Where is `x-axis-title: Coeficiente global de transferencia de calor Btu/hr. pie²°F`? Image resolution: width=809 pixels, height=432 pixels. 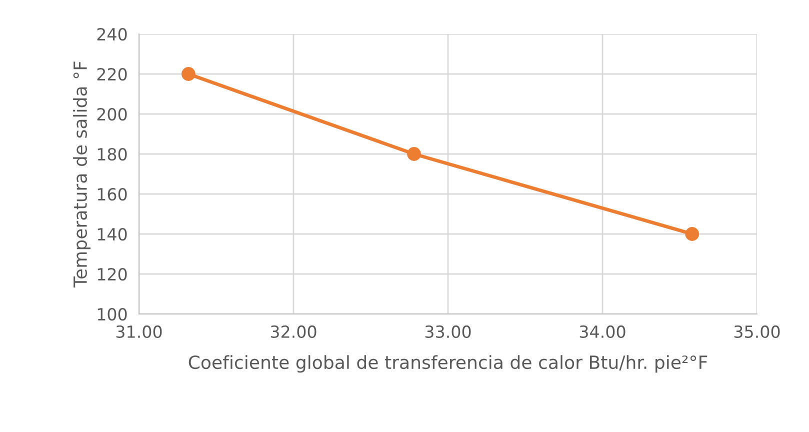
x-axis-title: Coeficiente global de transferencia de calor Btu/hr. pie²°F is located at coordinates (448, 364).